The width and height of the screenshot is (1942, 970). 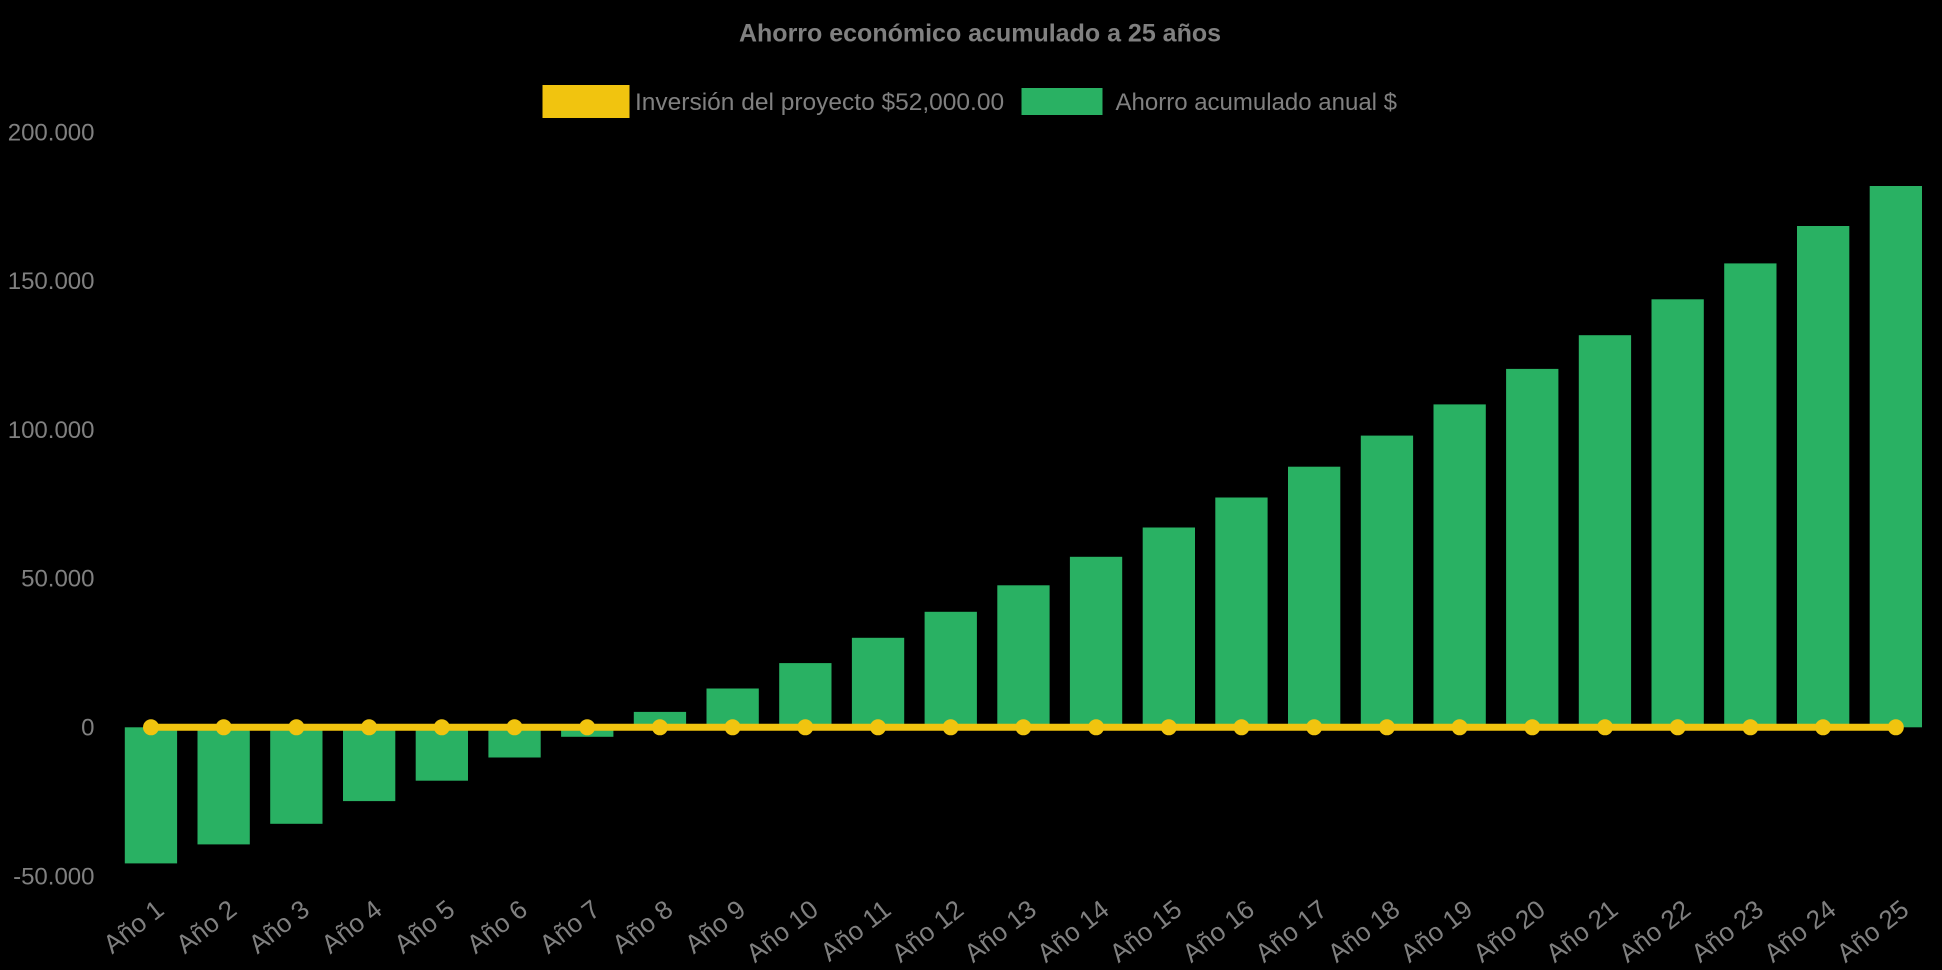 What do you see at coordinates (87, 728) in the screenshot?
I see `svg-text: 0` at bounding box center [87, 728].